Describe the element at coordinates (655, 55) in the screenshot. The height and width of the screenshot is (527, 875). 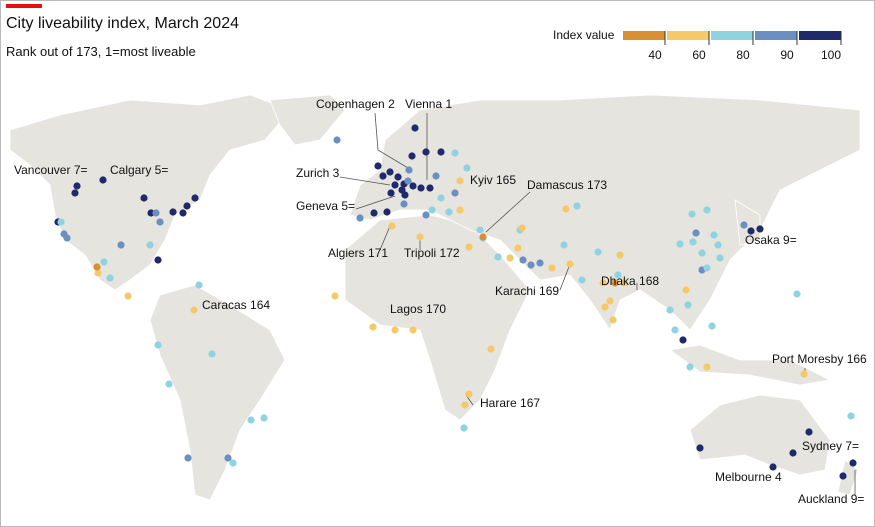
I see `legend-tick-label: 40` at that location.